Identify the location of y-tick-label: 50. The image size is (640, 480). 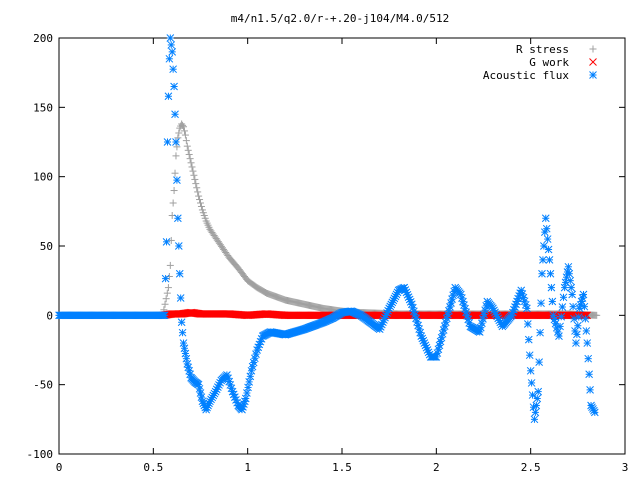
(46, 246).